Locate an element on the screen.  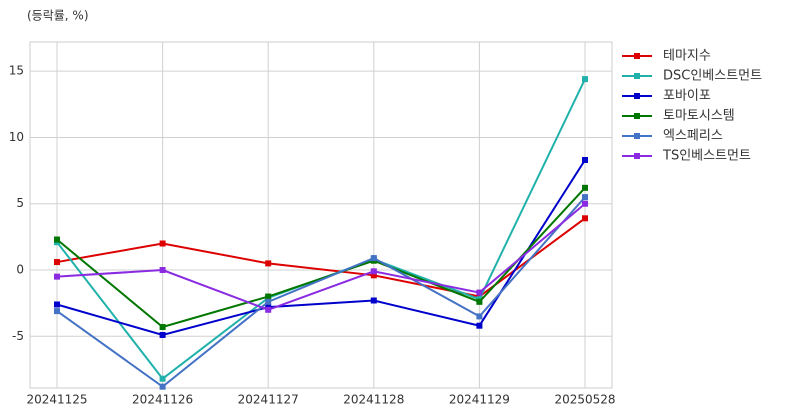
chart-subtitle: (등락률, %) is located at coordinates (58, 16).